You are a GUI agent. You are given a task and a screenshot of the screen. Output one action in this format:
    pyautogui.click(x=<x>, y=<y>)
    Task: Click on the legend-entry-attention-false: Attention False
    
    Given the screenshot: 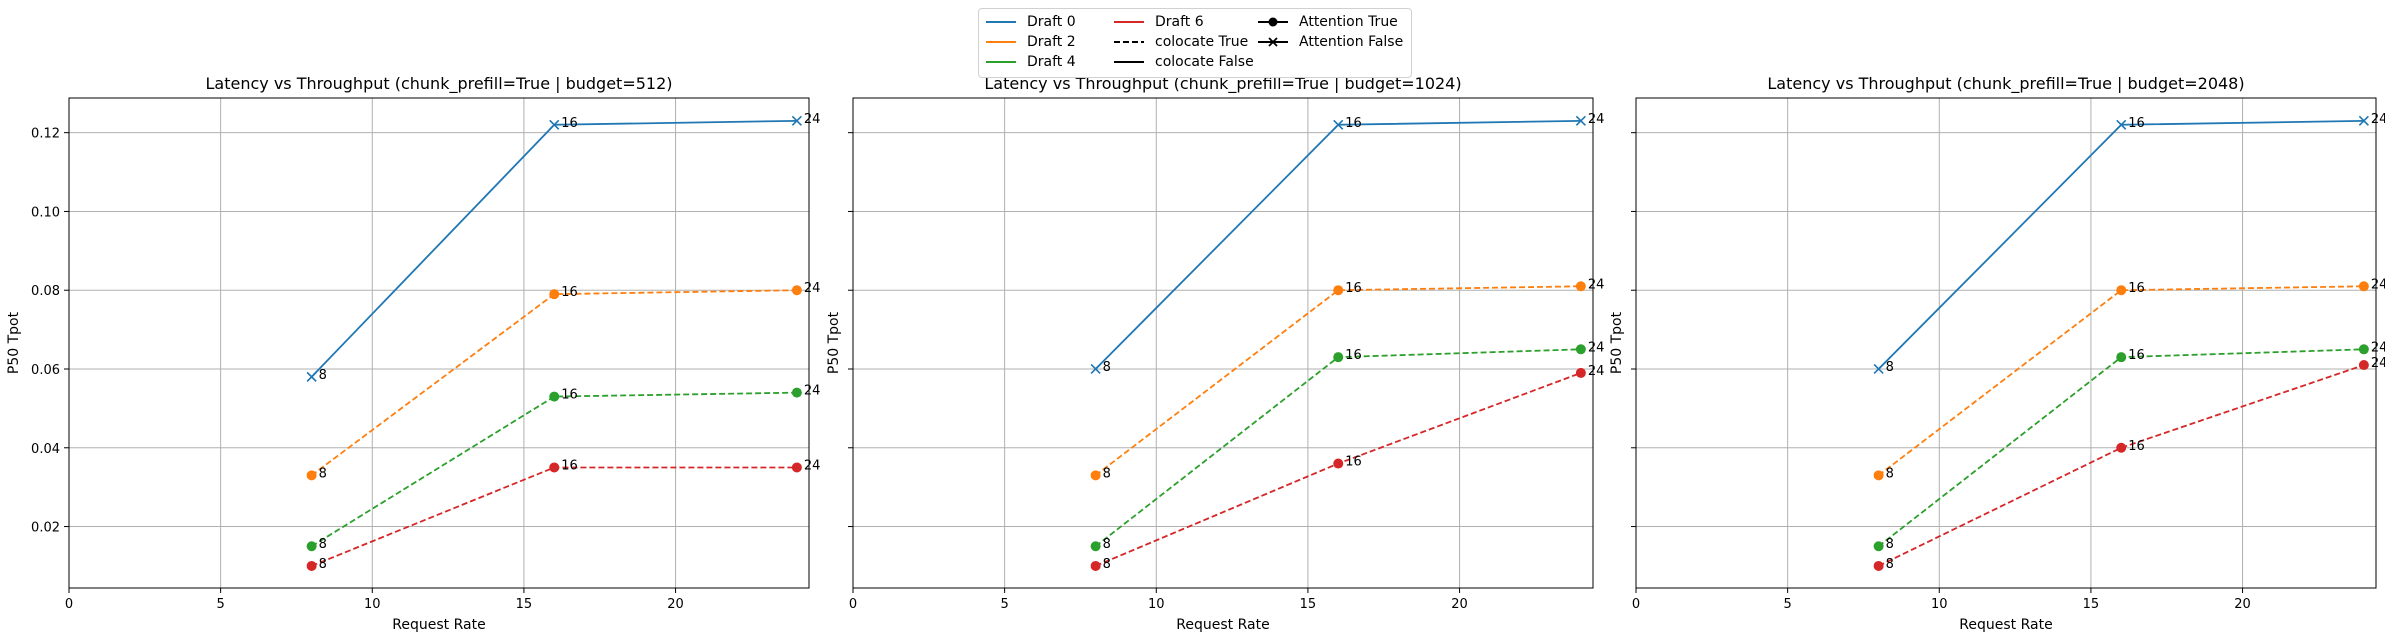 What is the action you would take?
    pyautogui.click(x=1330, y=42)
    